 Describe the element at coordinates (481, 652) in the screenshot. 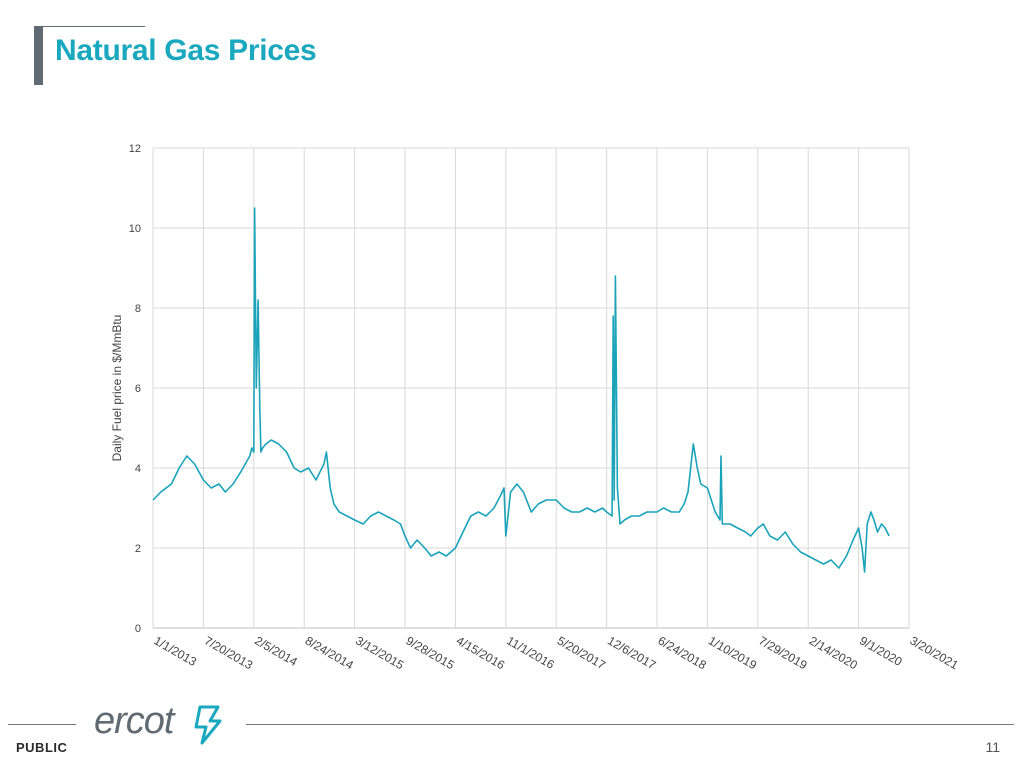

I see `x-tick-label: 4/15/2016` at that location.